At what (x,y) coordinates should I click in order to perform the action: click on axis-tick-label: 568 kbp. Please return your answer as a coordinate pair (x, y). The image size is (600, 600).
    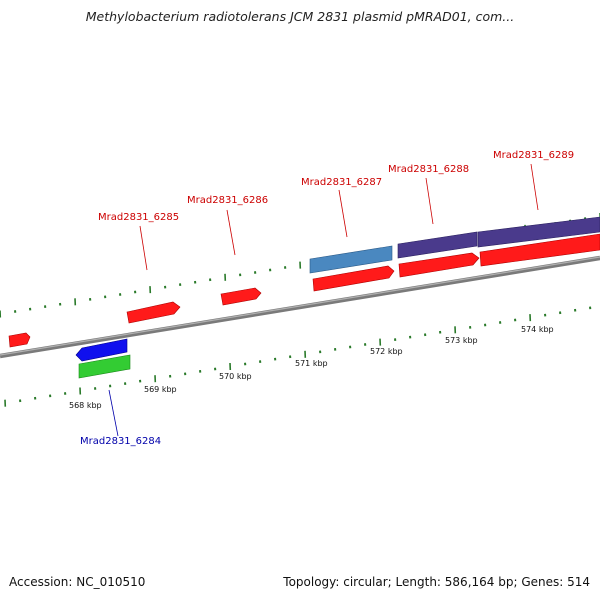
    Looking at the image, I should click on (85, 405).